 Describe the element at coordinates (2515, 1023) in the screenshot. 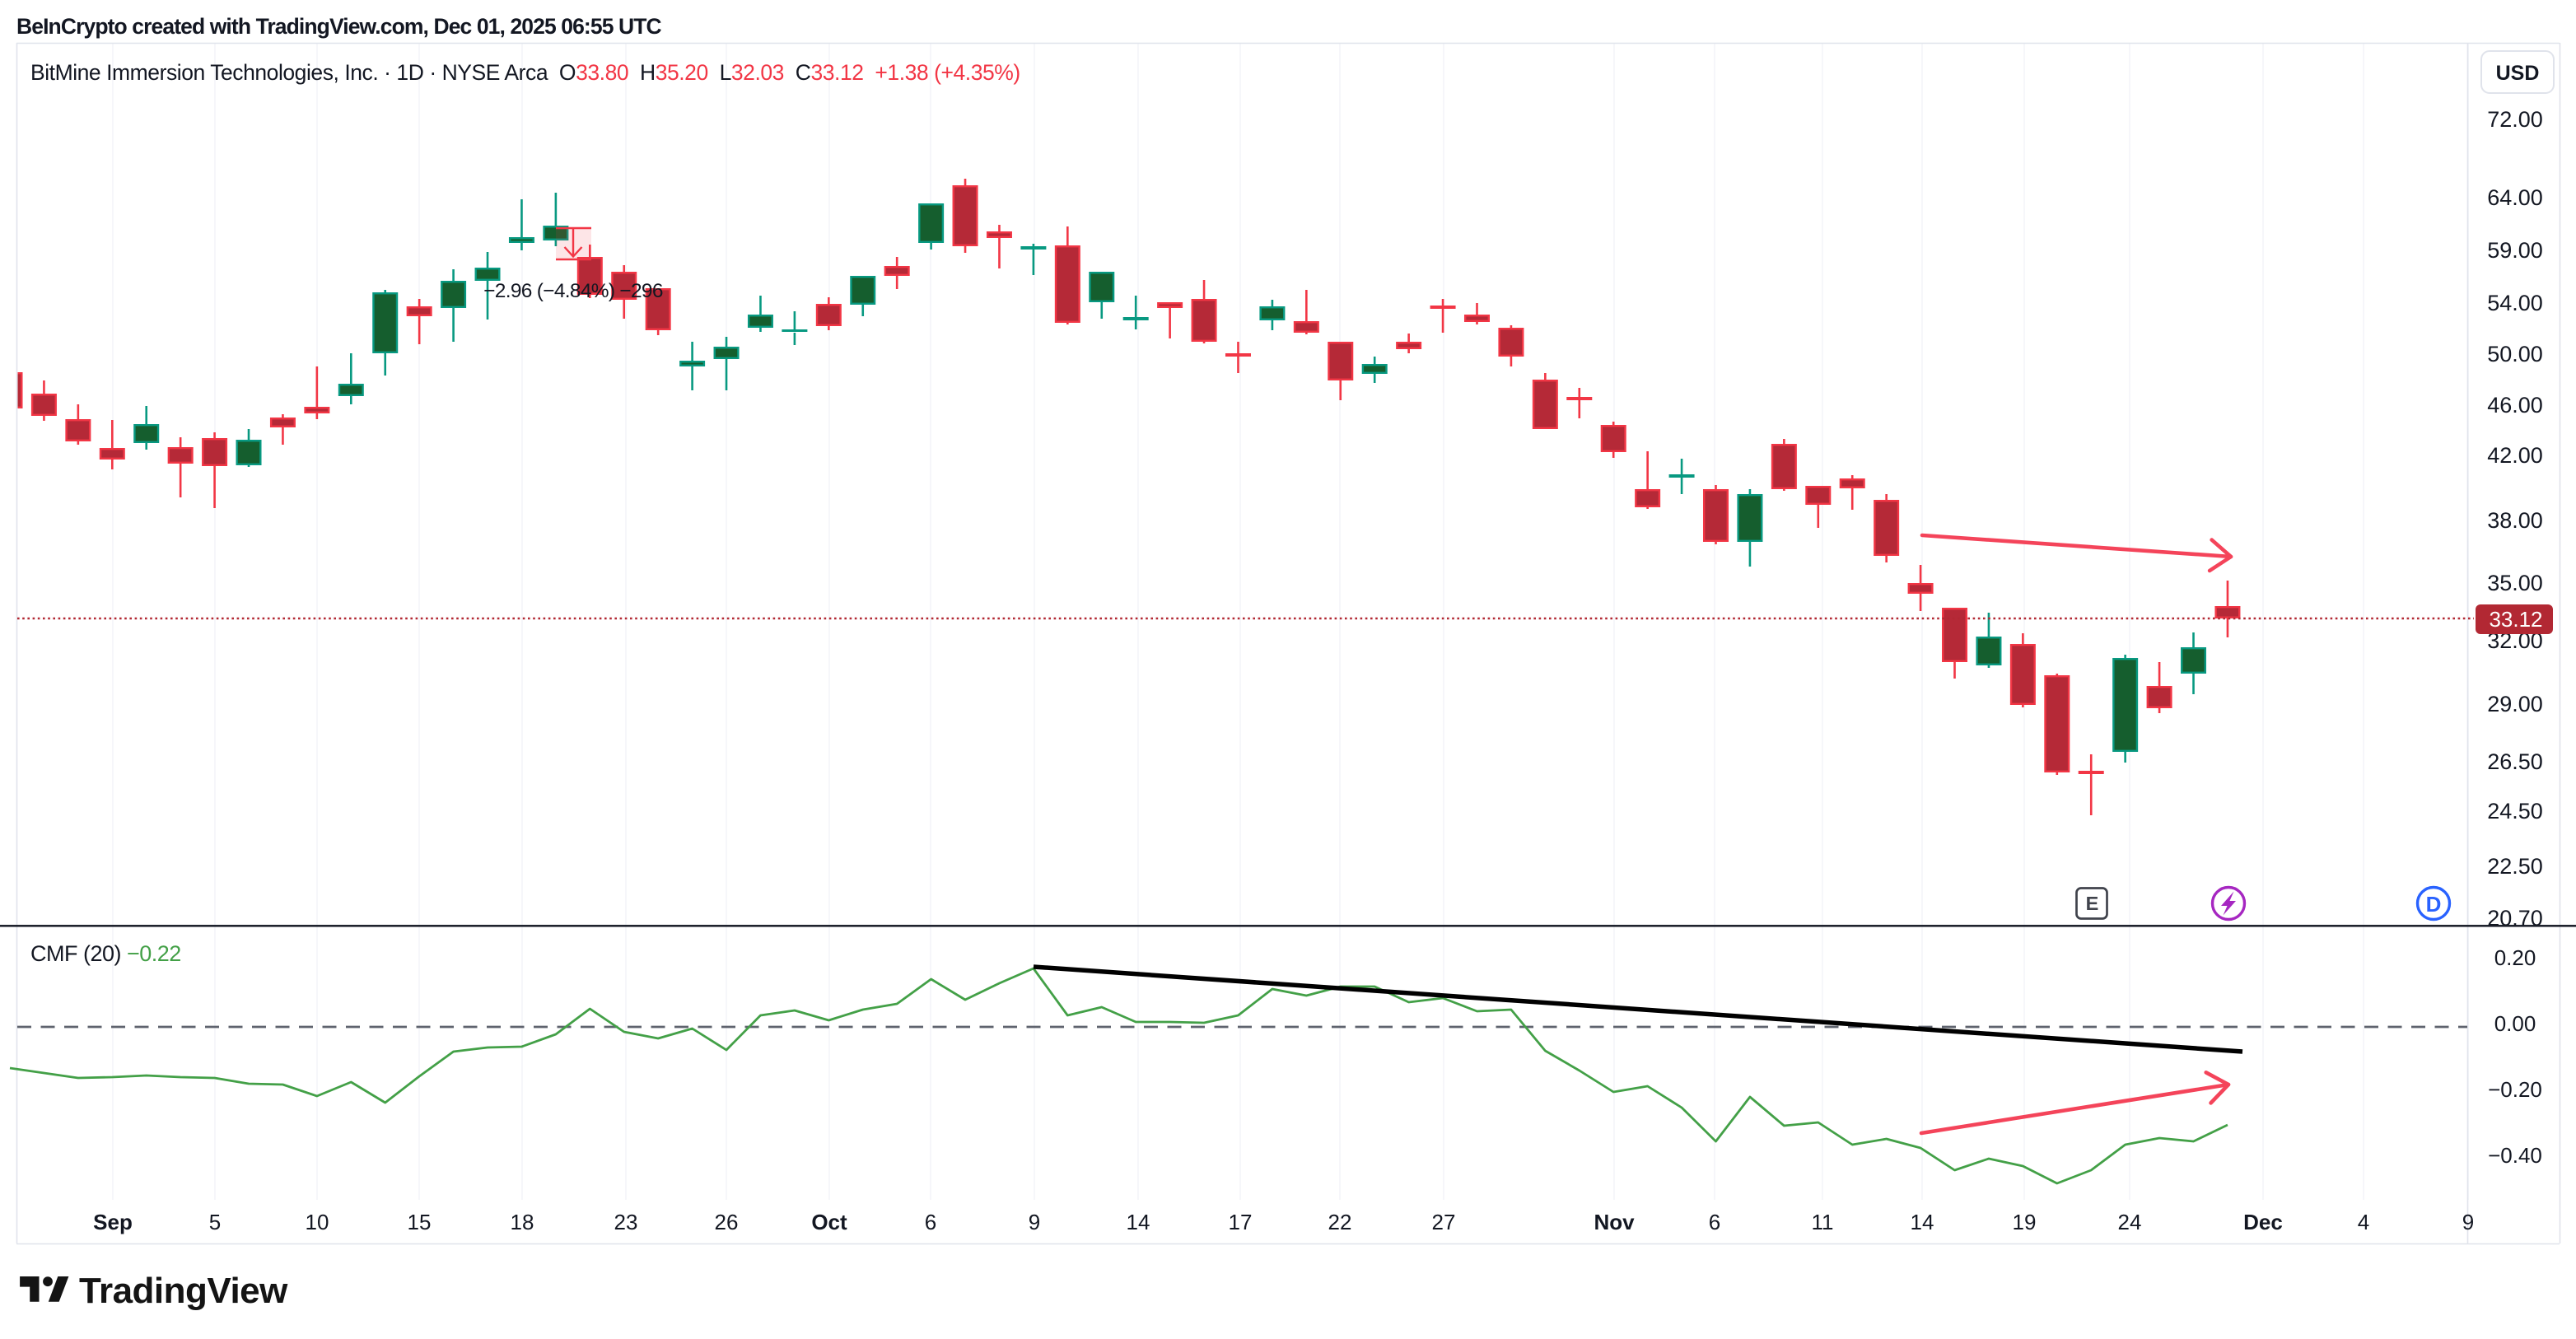

I see `svg-text: 0.00` at that location.